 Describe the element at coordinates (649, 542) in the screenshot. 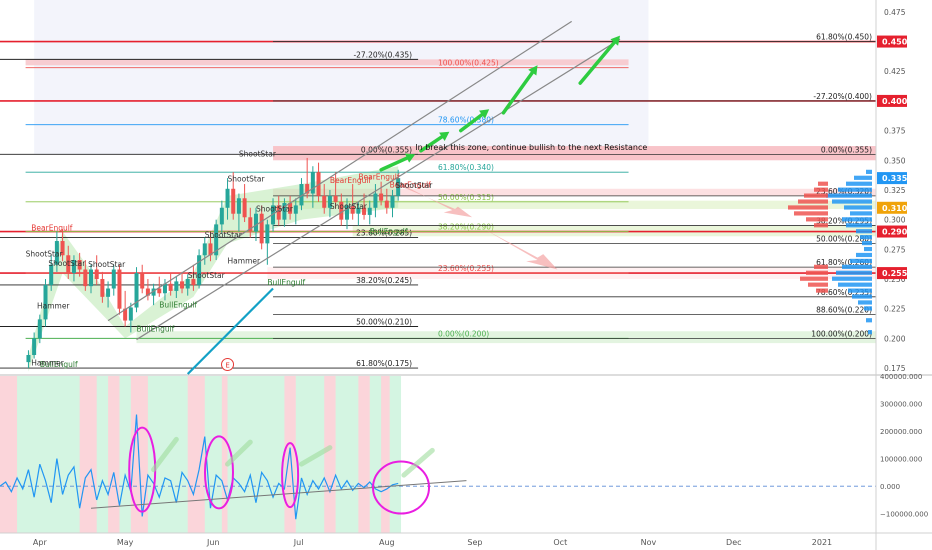

I see `time-tick-label: Nov` at that location.